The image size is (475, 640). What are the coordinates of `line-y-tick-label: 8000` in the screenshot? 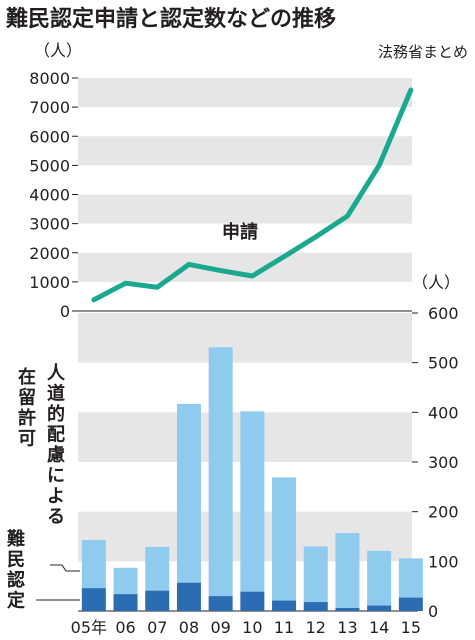 It's located at (49, 78).